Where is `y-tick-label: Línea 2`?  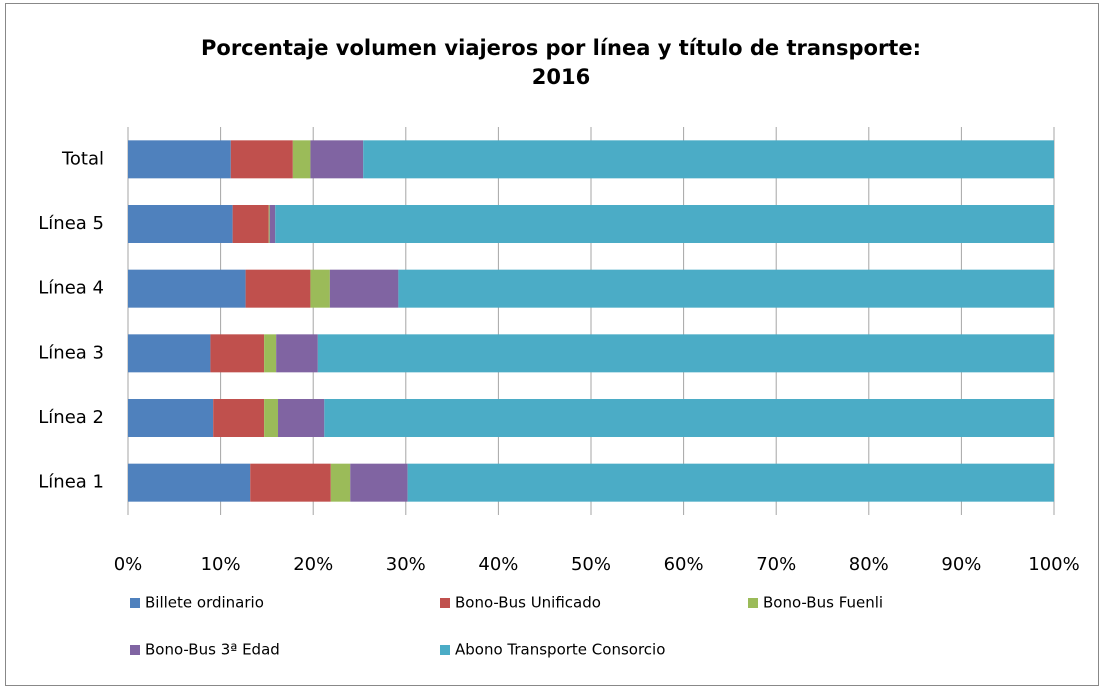 y-tick-label: Línea 2 is located at coordinates (71, 417).